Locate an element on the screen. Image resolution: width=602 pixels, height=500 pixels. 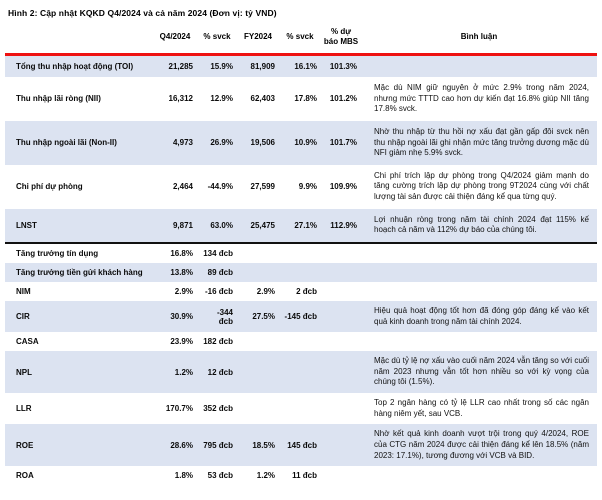
cell-fy-value: 81,909 is located at coordinates (258, 65).